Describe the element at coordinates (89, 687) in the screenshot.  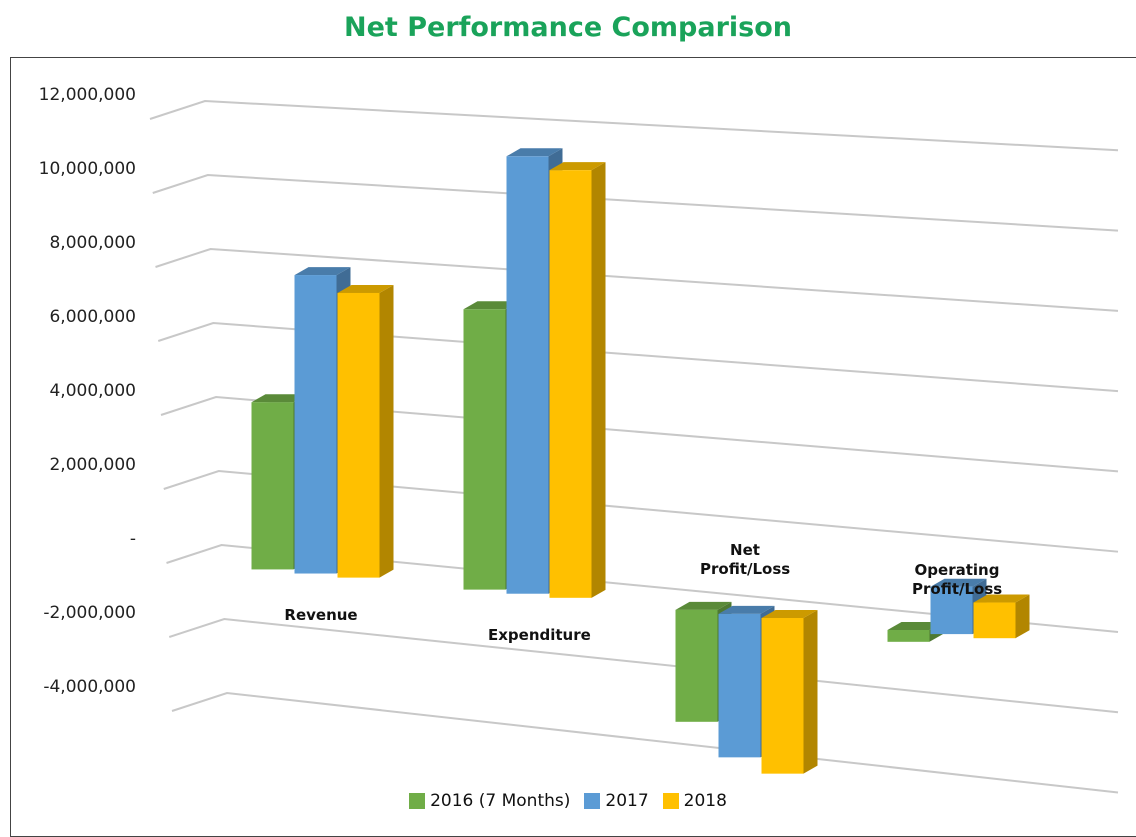
I see `y-tick-label: -4,000,000` at that location.